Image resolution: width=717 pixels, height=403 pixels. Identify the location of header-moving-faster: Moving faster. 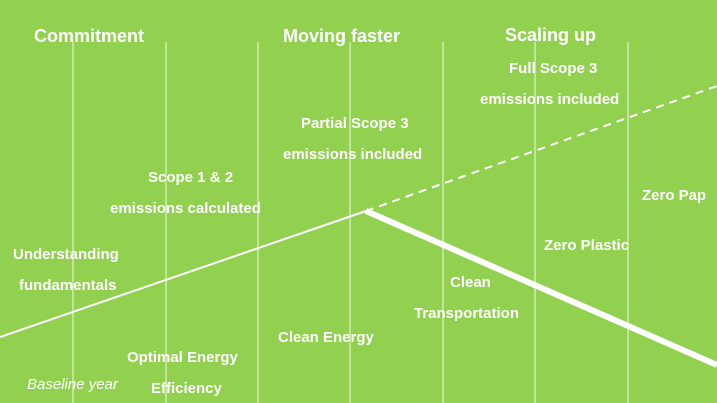
(342, 36).